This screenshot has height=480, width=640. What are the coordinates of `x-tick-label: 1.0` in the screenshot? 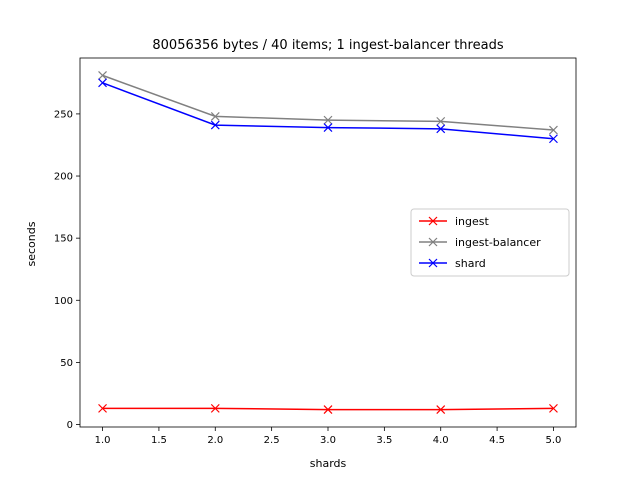 It's located at (103, 440).